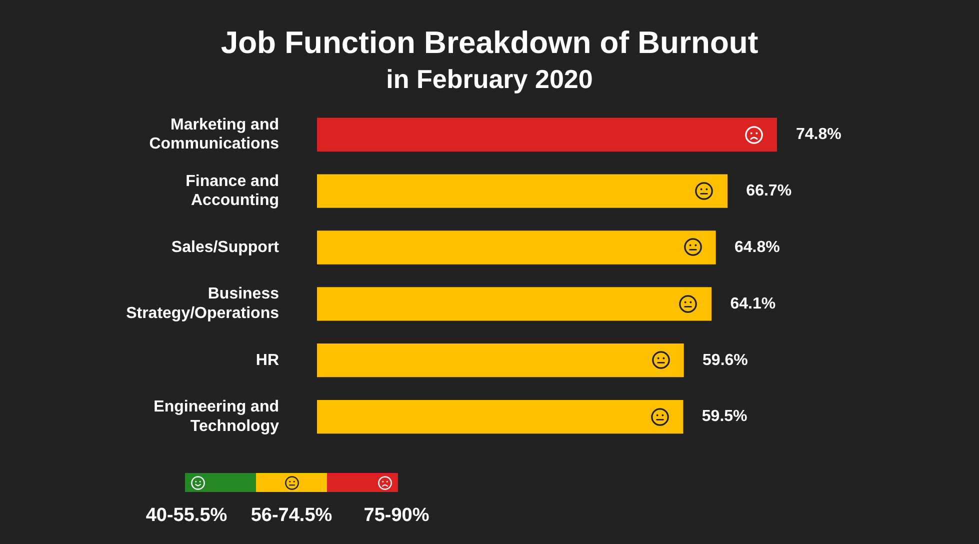 The image size is (979, 544). What do you see at coordinates (232, 191) in the screenshot?
I see `y-tick-label: Finance and Accounting` at bounding box center [232, 191].